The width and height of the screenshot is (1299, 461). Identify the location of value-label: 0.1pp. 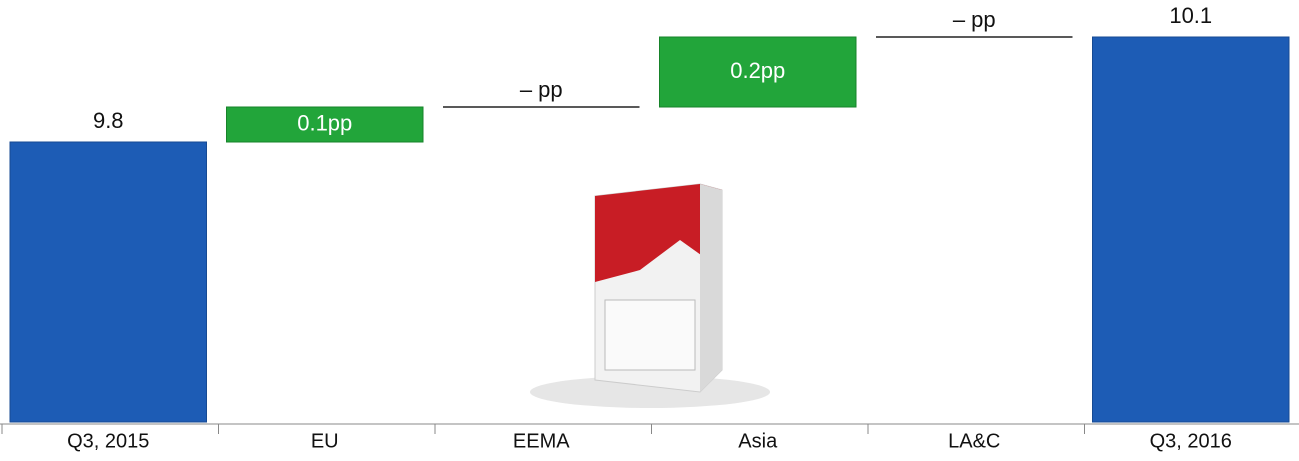
(324, 122).